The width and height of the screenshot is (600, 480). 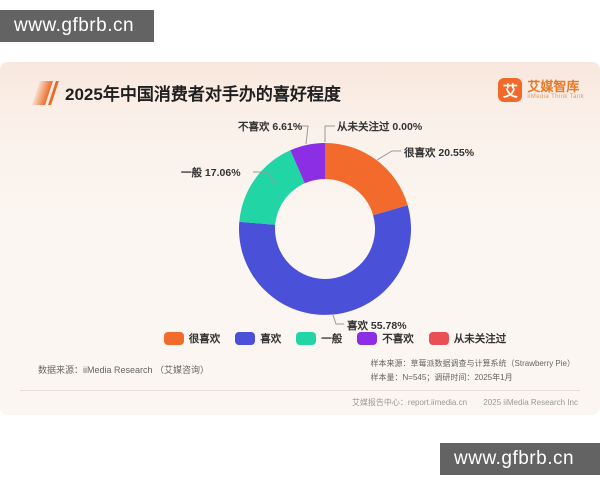 I want to click on copyright-text: 2025 iiMedia Research Inc, so click(x=530, y=402).